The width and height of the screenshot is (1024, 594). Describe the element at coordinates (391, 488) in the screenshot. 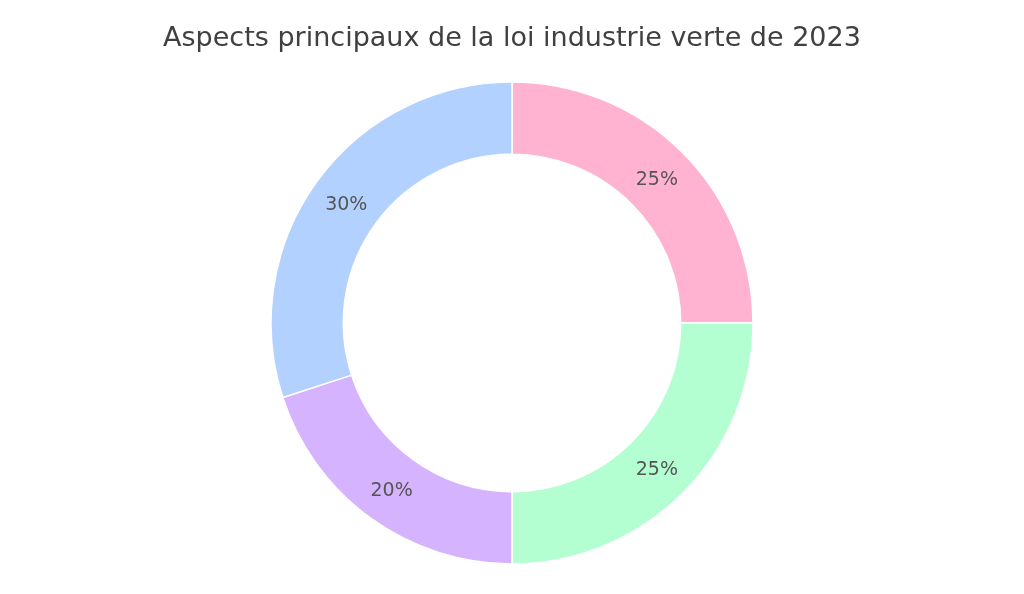

I see `data-label: 20%` at that location.